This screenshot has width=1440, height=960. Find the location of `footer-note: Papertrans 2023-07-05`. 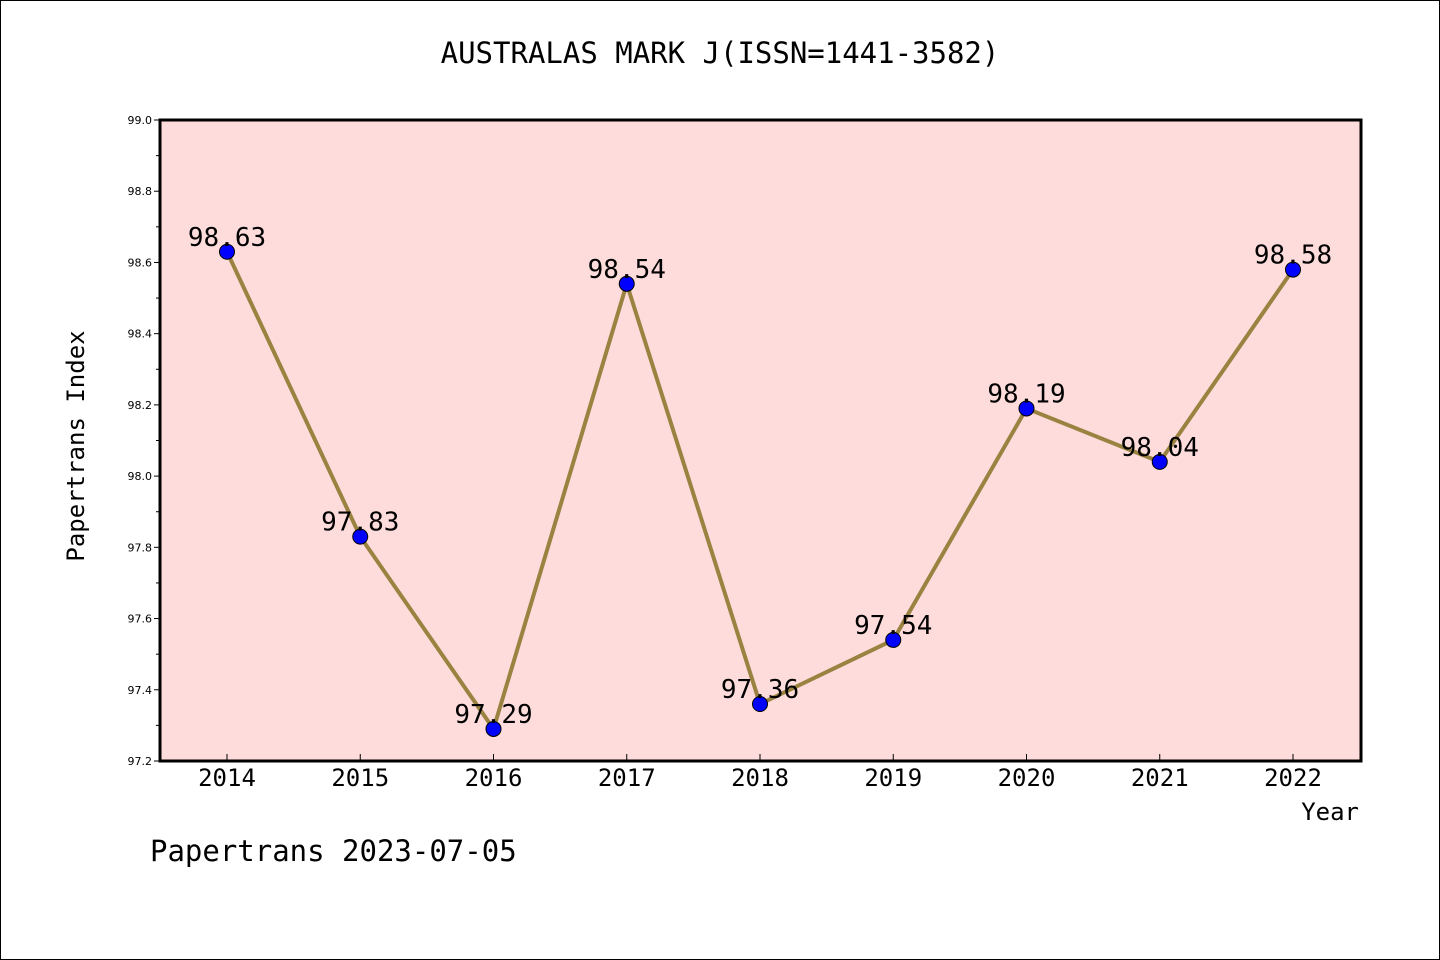

footer-note: Papertrans 2023-07-05 is located at coordinates (333, 851).